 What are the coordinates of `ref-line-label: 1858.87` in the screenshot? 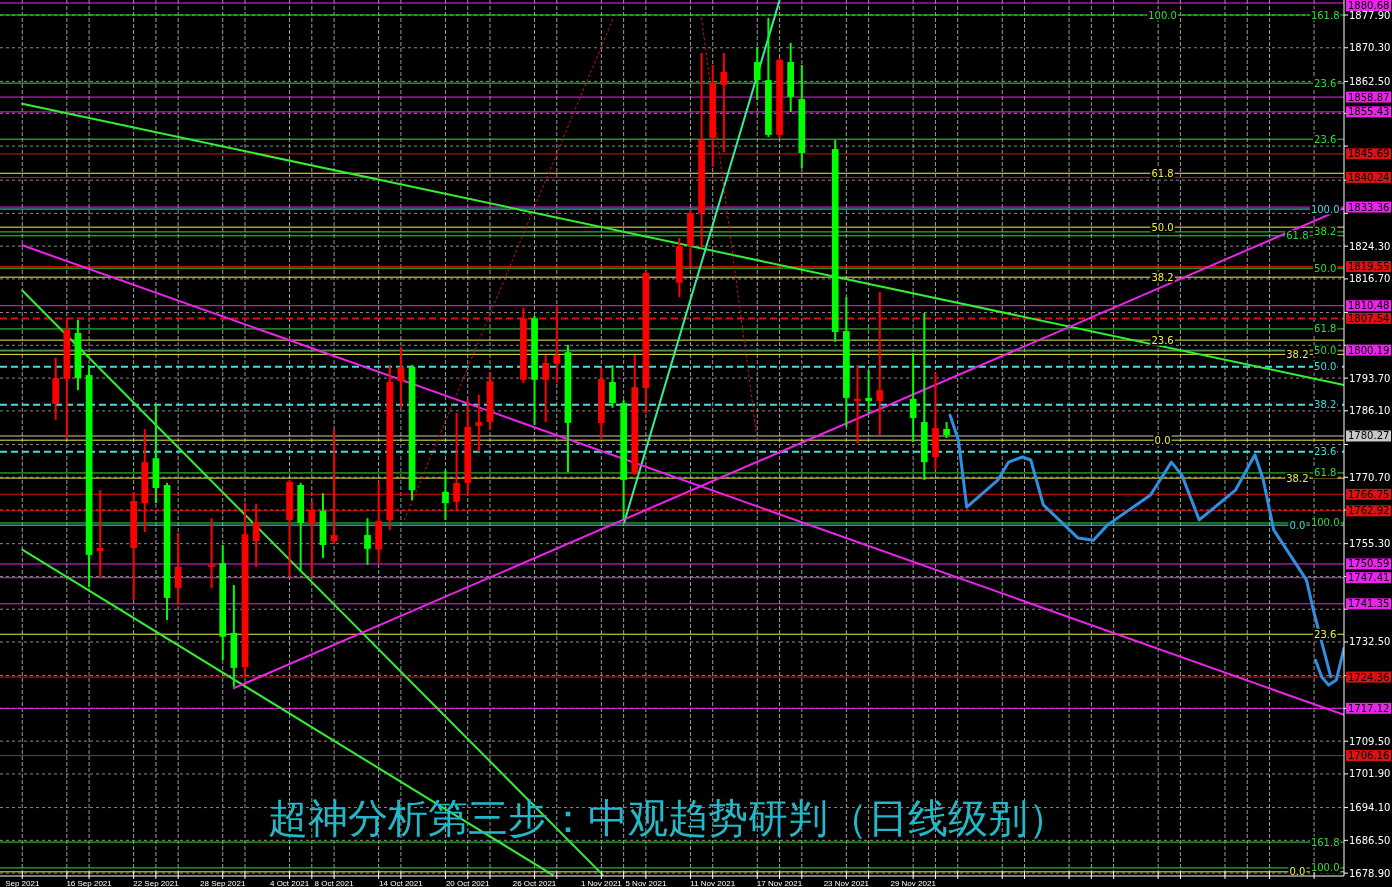 It's located at (1369, 97).